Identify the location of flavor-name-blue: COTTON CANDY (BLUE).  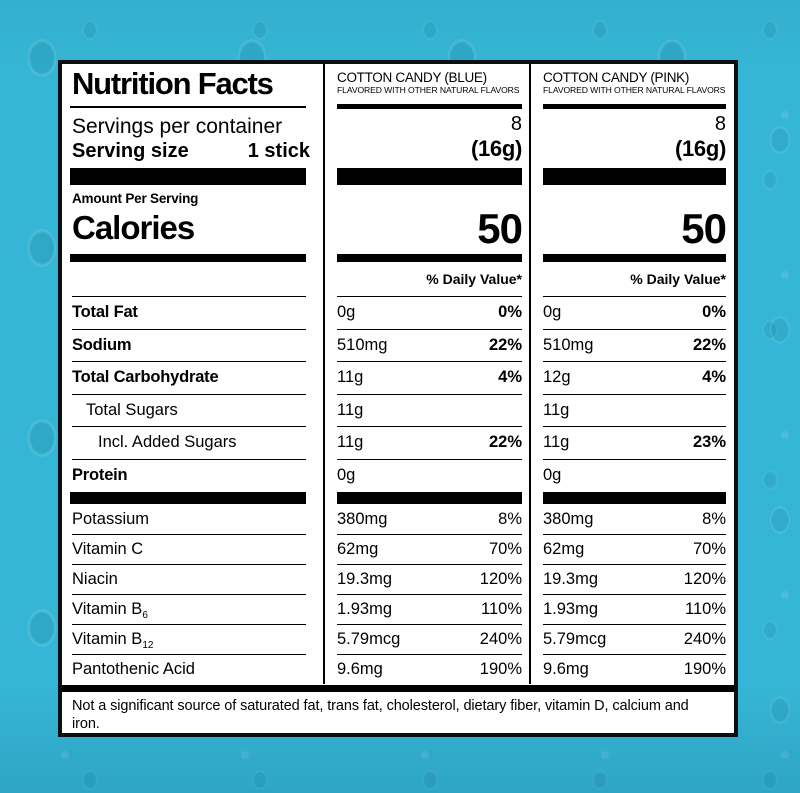
(412, 77).